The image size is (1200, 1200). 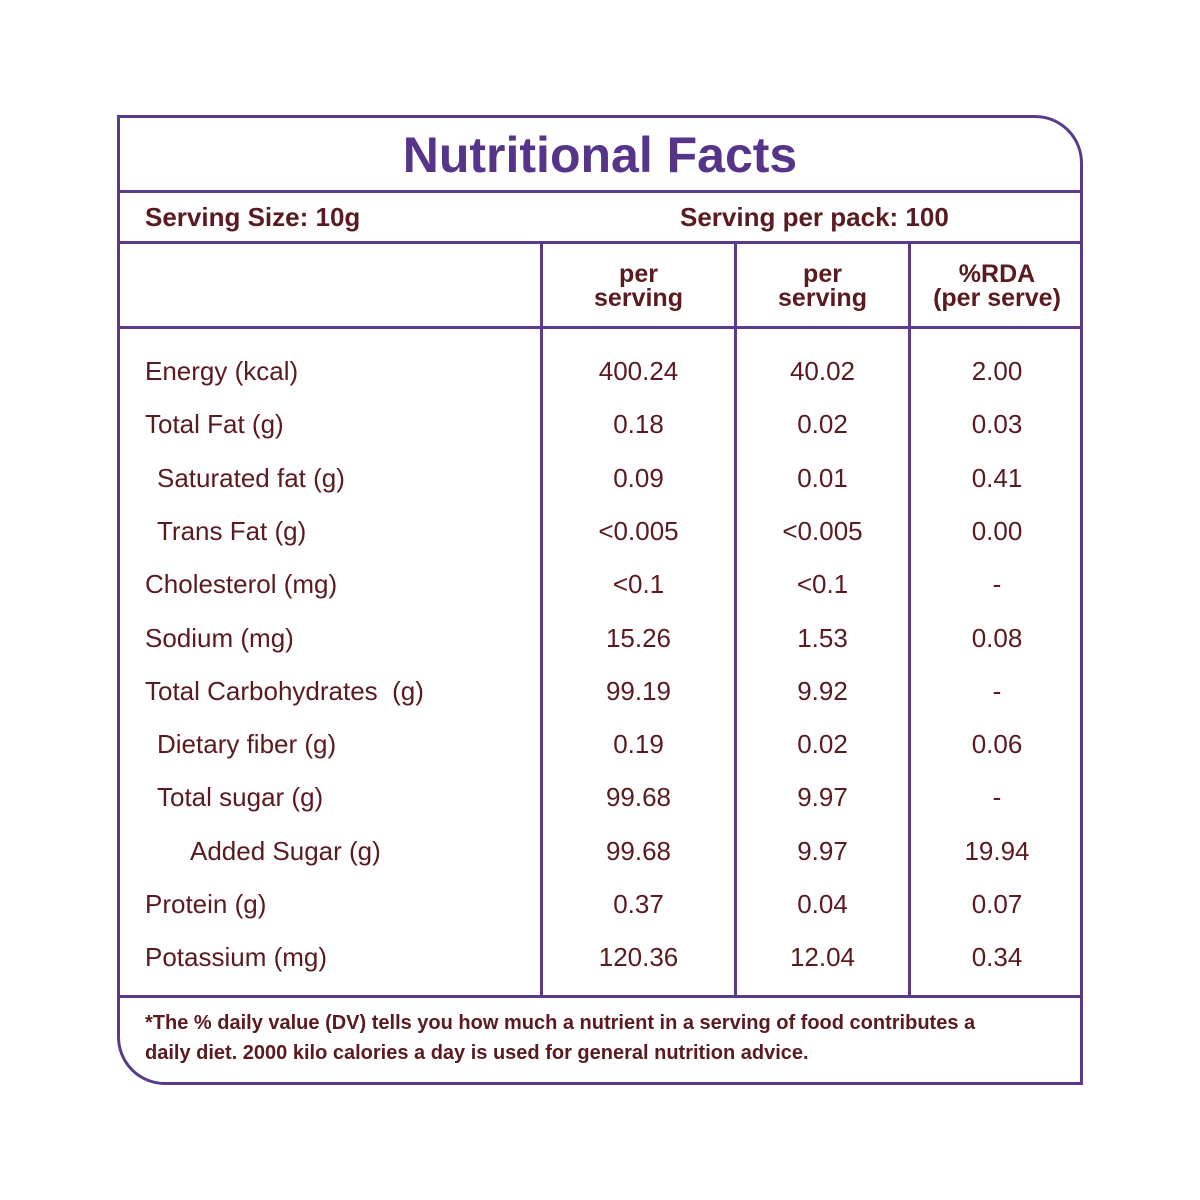 What do you see at coordinates (638, 477) in the screenshot?
I see `nutrient-value: 0.09` at bounding box center [638, 477].